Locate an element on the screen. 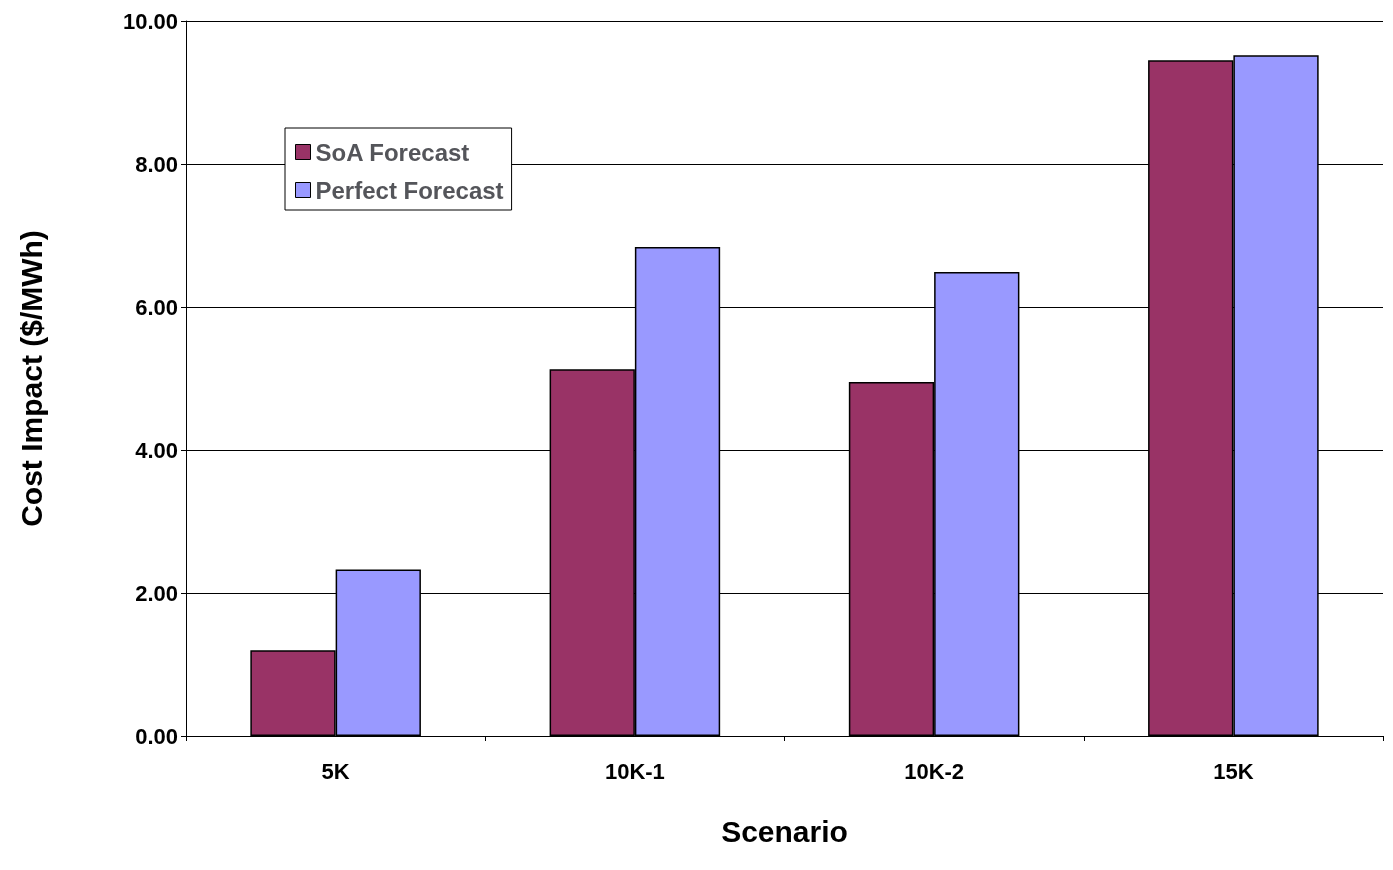 The width and height of the screenshot is (1393, 870). y-tick-label: 10.00 is located at coordinates (150, 21).